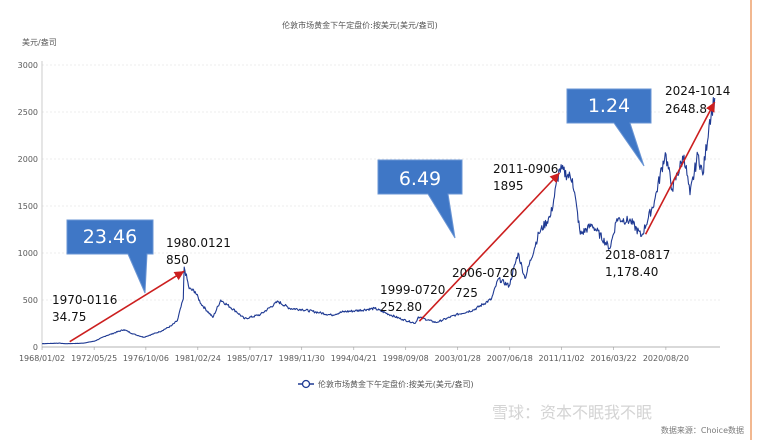 The height and width of the screenshot is (440, 759). What do you see at coordinates (177, 260) in the screenshot?
I see `annotation-value: 850` at bounding box center [177, 260].